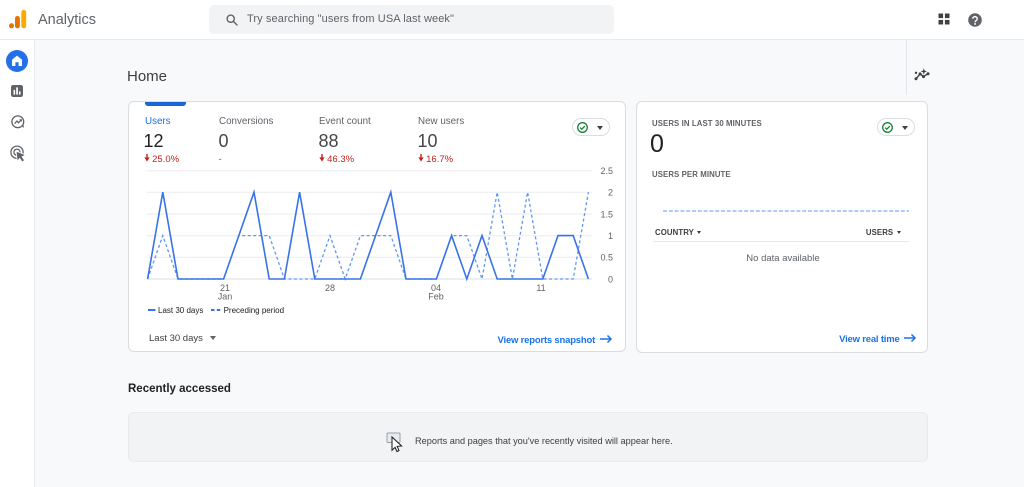  Describe the element at coordinates (606, 171) in the screenshot. I see `svg-text: 2.5` at that location.